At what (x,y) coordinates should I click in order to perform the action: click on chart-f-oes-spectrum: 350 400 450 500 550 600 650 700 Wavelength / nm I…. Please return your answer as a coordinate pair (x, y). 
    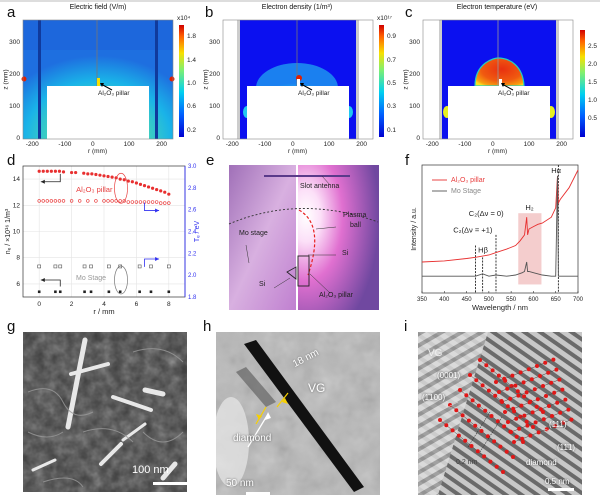
    Looking at the image, I should click on (497, 238).